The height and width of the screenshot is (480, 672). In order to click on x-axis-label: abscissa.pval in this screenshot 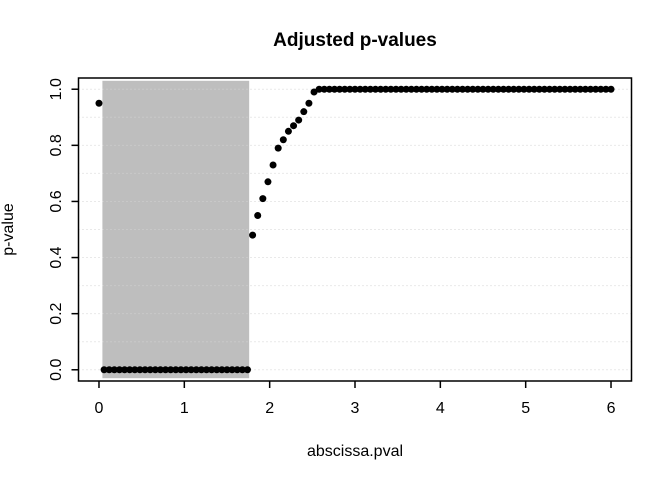, I will do `click(355, 451)`.